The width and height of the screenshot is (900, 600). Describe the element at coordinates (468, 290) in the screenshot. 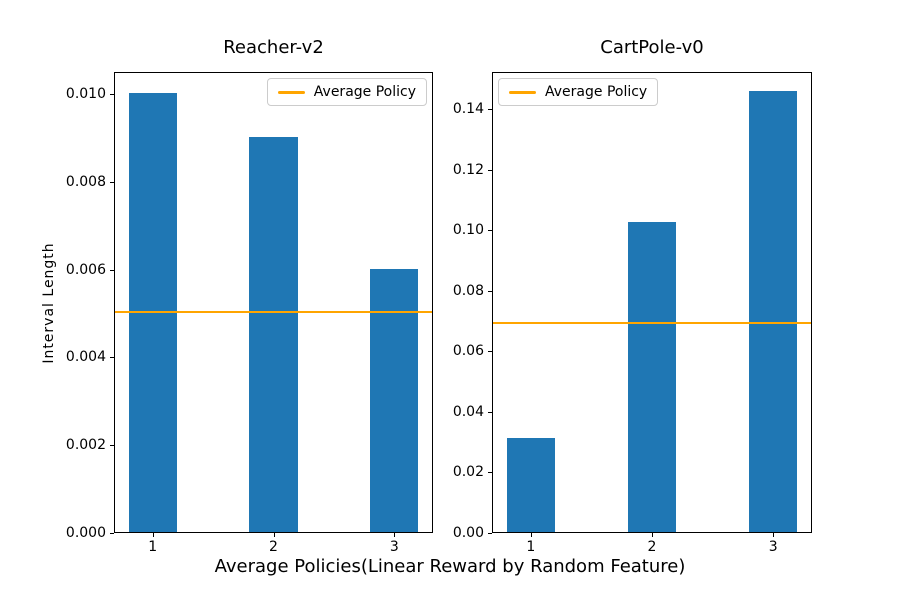

I see `y-tick-label: 0.08` at that location.